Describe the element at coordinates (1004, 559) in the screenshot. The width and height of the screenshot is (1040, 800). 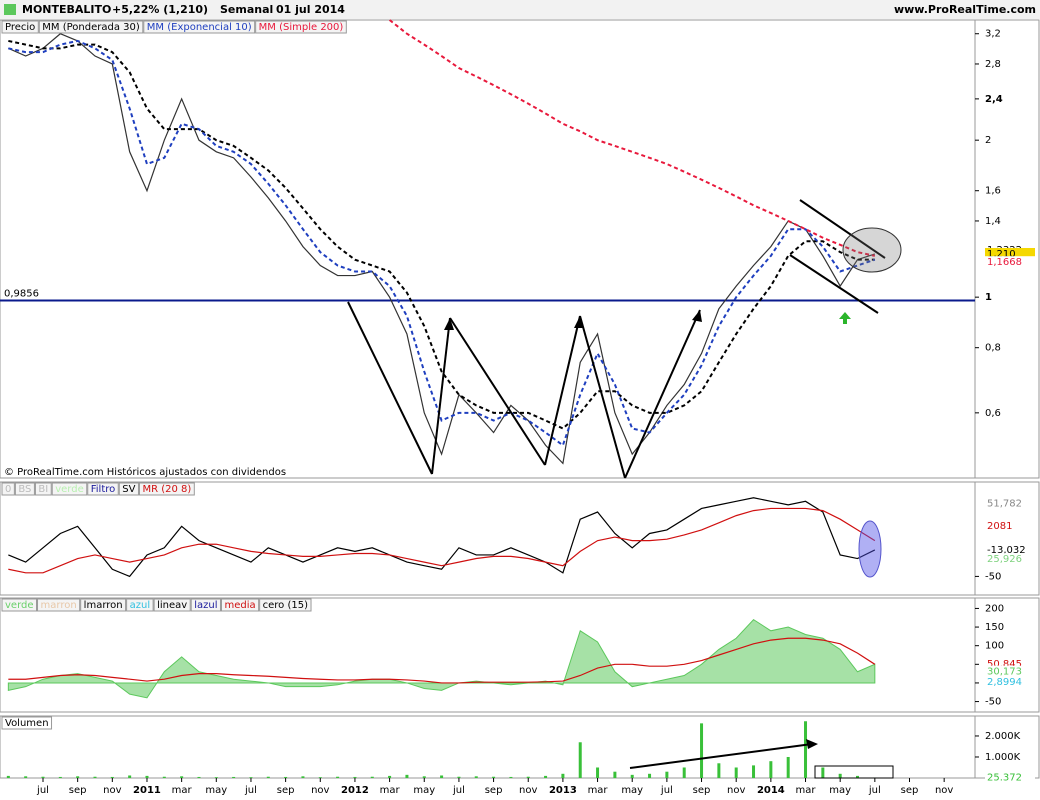
I see `price-label: 25,926` at that location.